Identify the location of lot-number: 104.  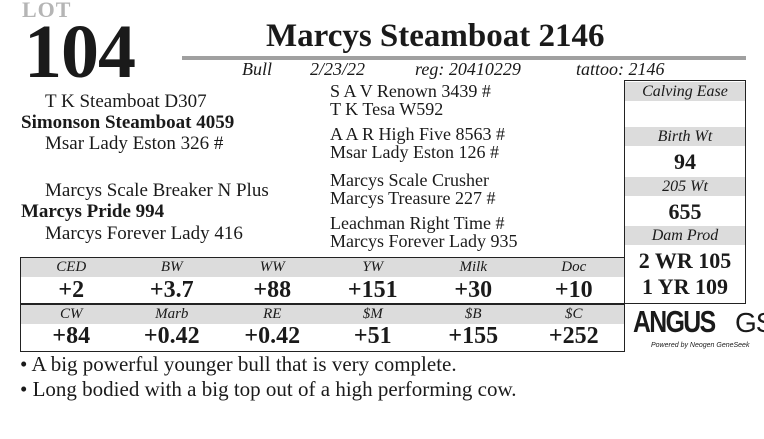
(80, 52).